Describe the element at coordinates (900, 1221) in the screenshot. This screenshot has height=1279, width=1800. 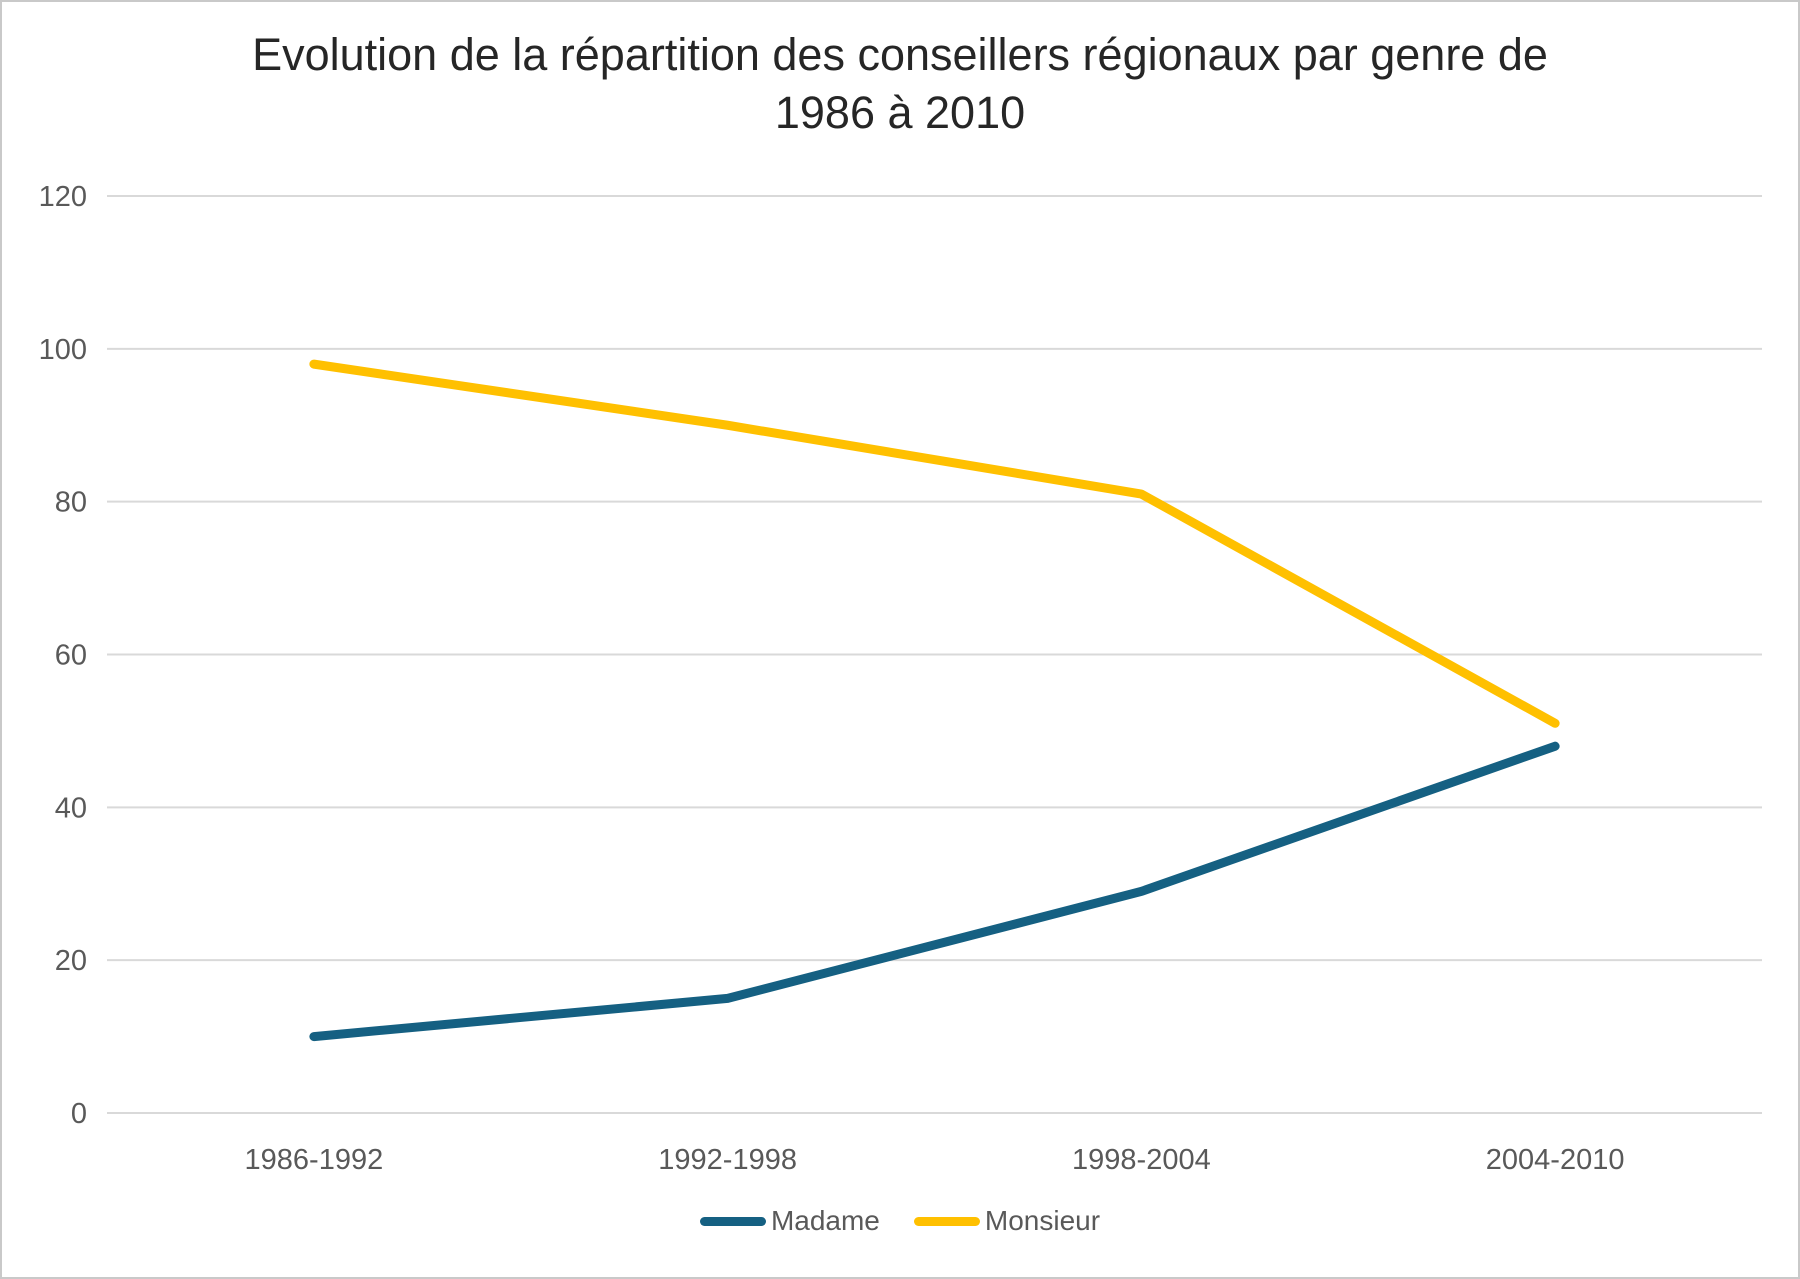
I see `chart-legend: Madame Monsieur` at that location.